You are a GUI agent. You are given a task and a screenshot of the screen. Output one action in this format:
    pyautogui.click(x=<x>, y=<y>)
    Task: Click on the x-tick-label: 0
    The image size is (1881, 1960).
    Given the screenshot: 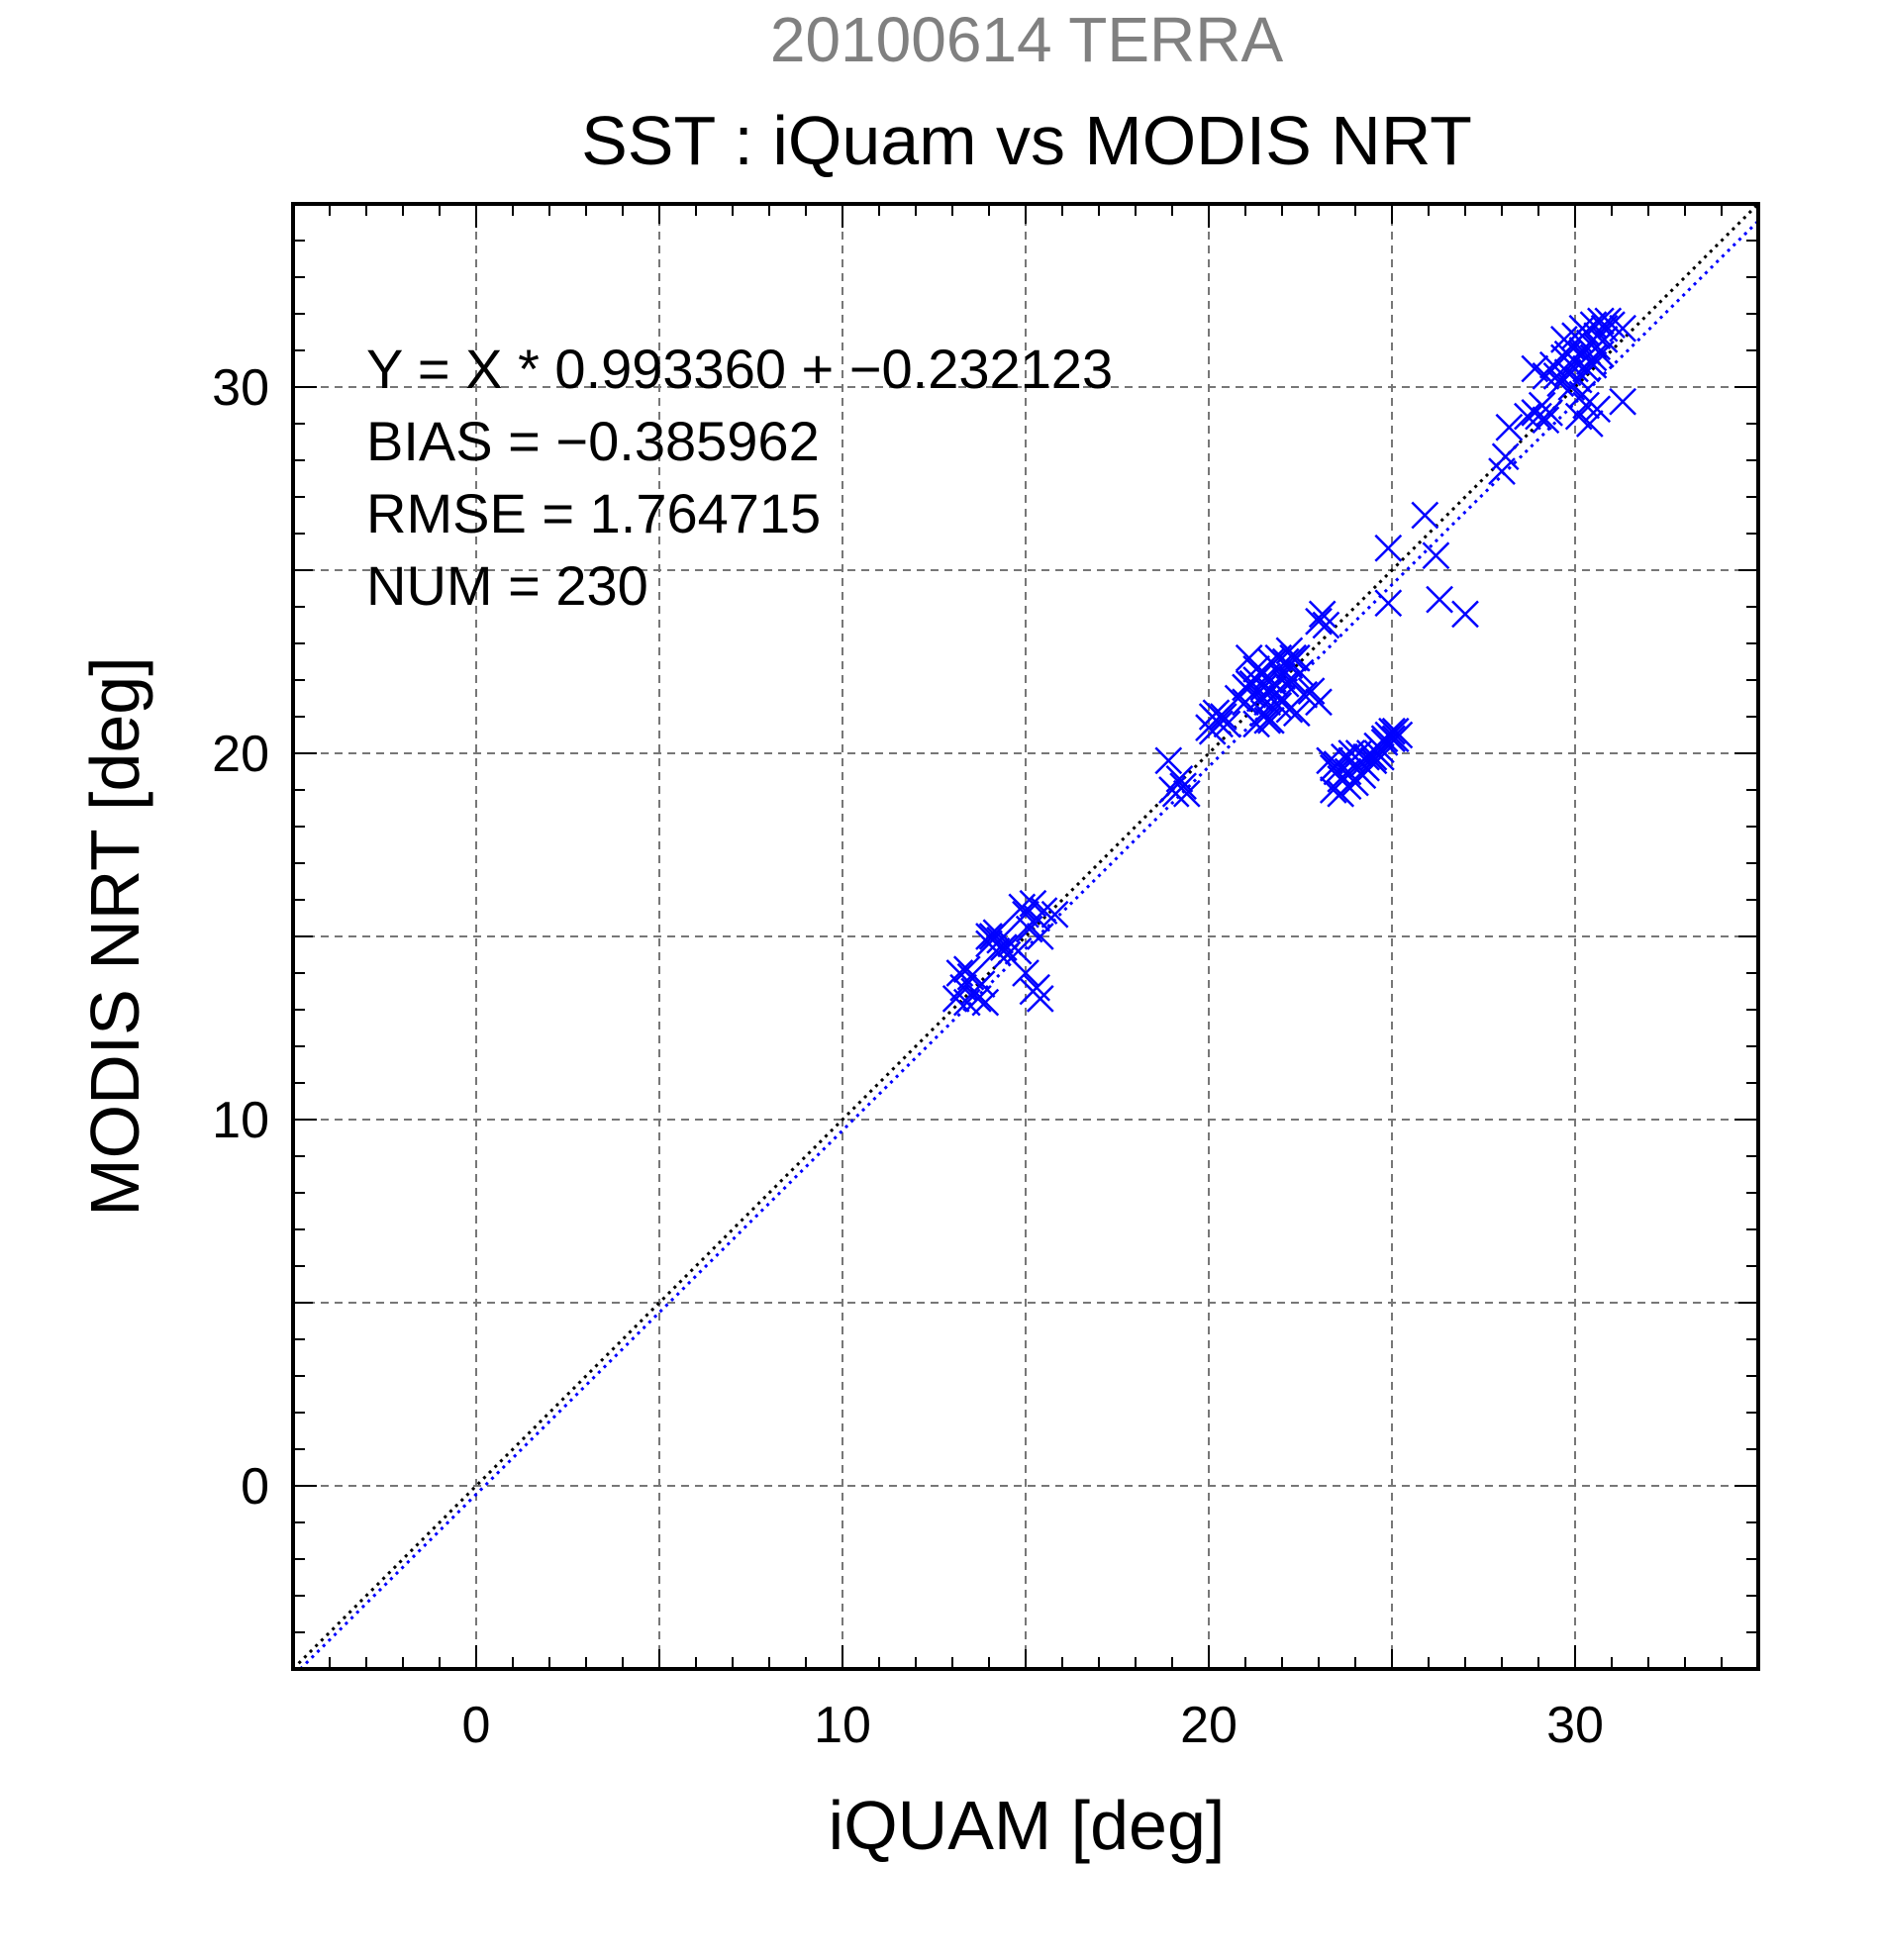 What is the action you would take?
    pyautogui.click(x=477, y=1725)
    